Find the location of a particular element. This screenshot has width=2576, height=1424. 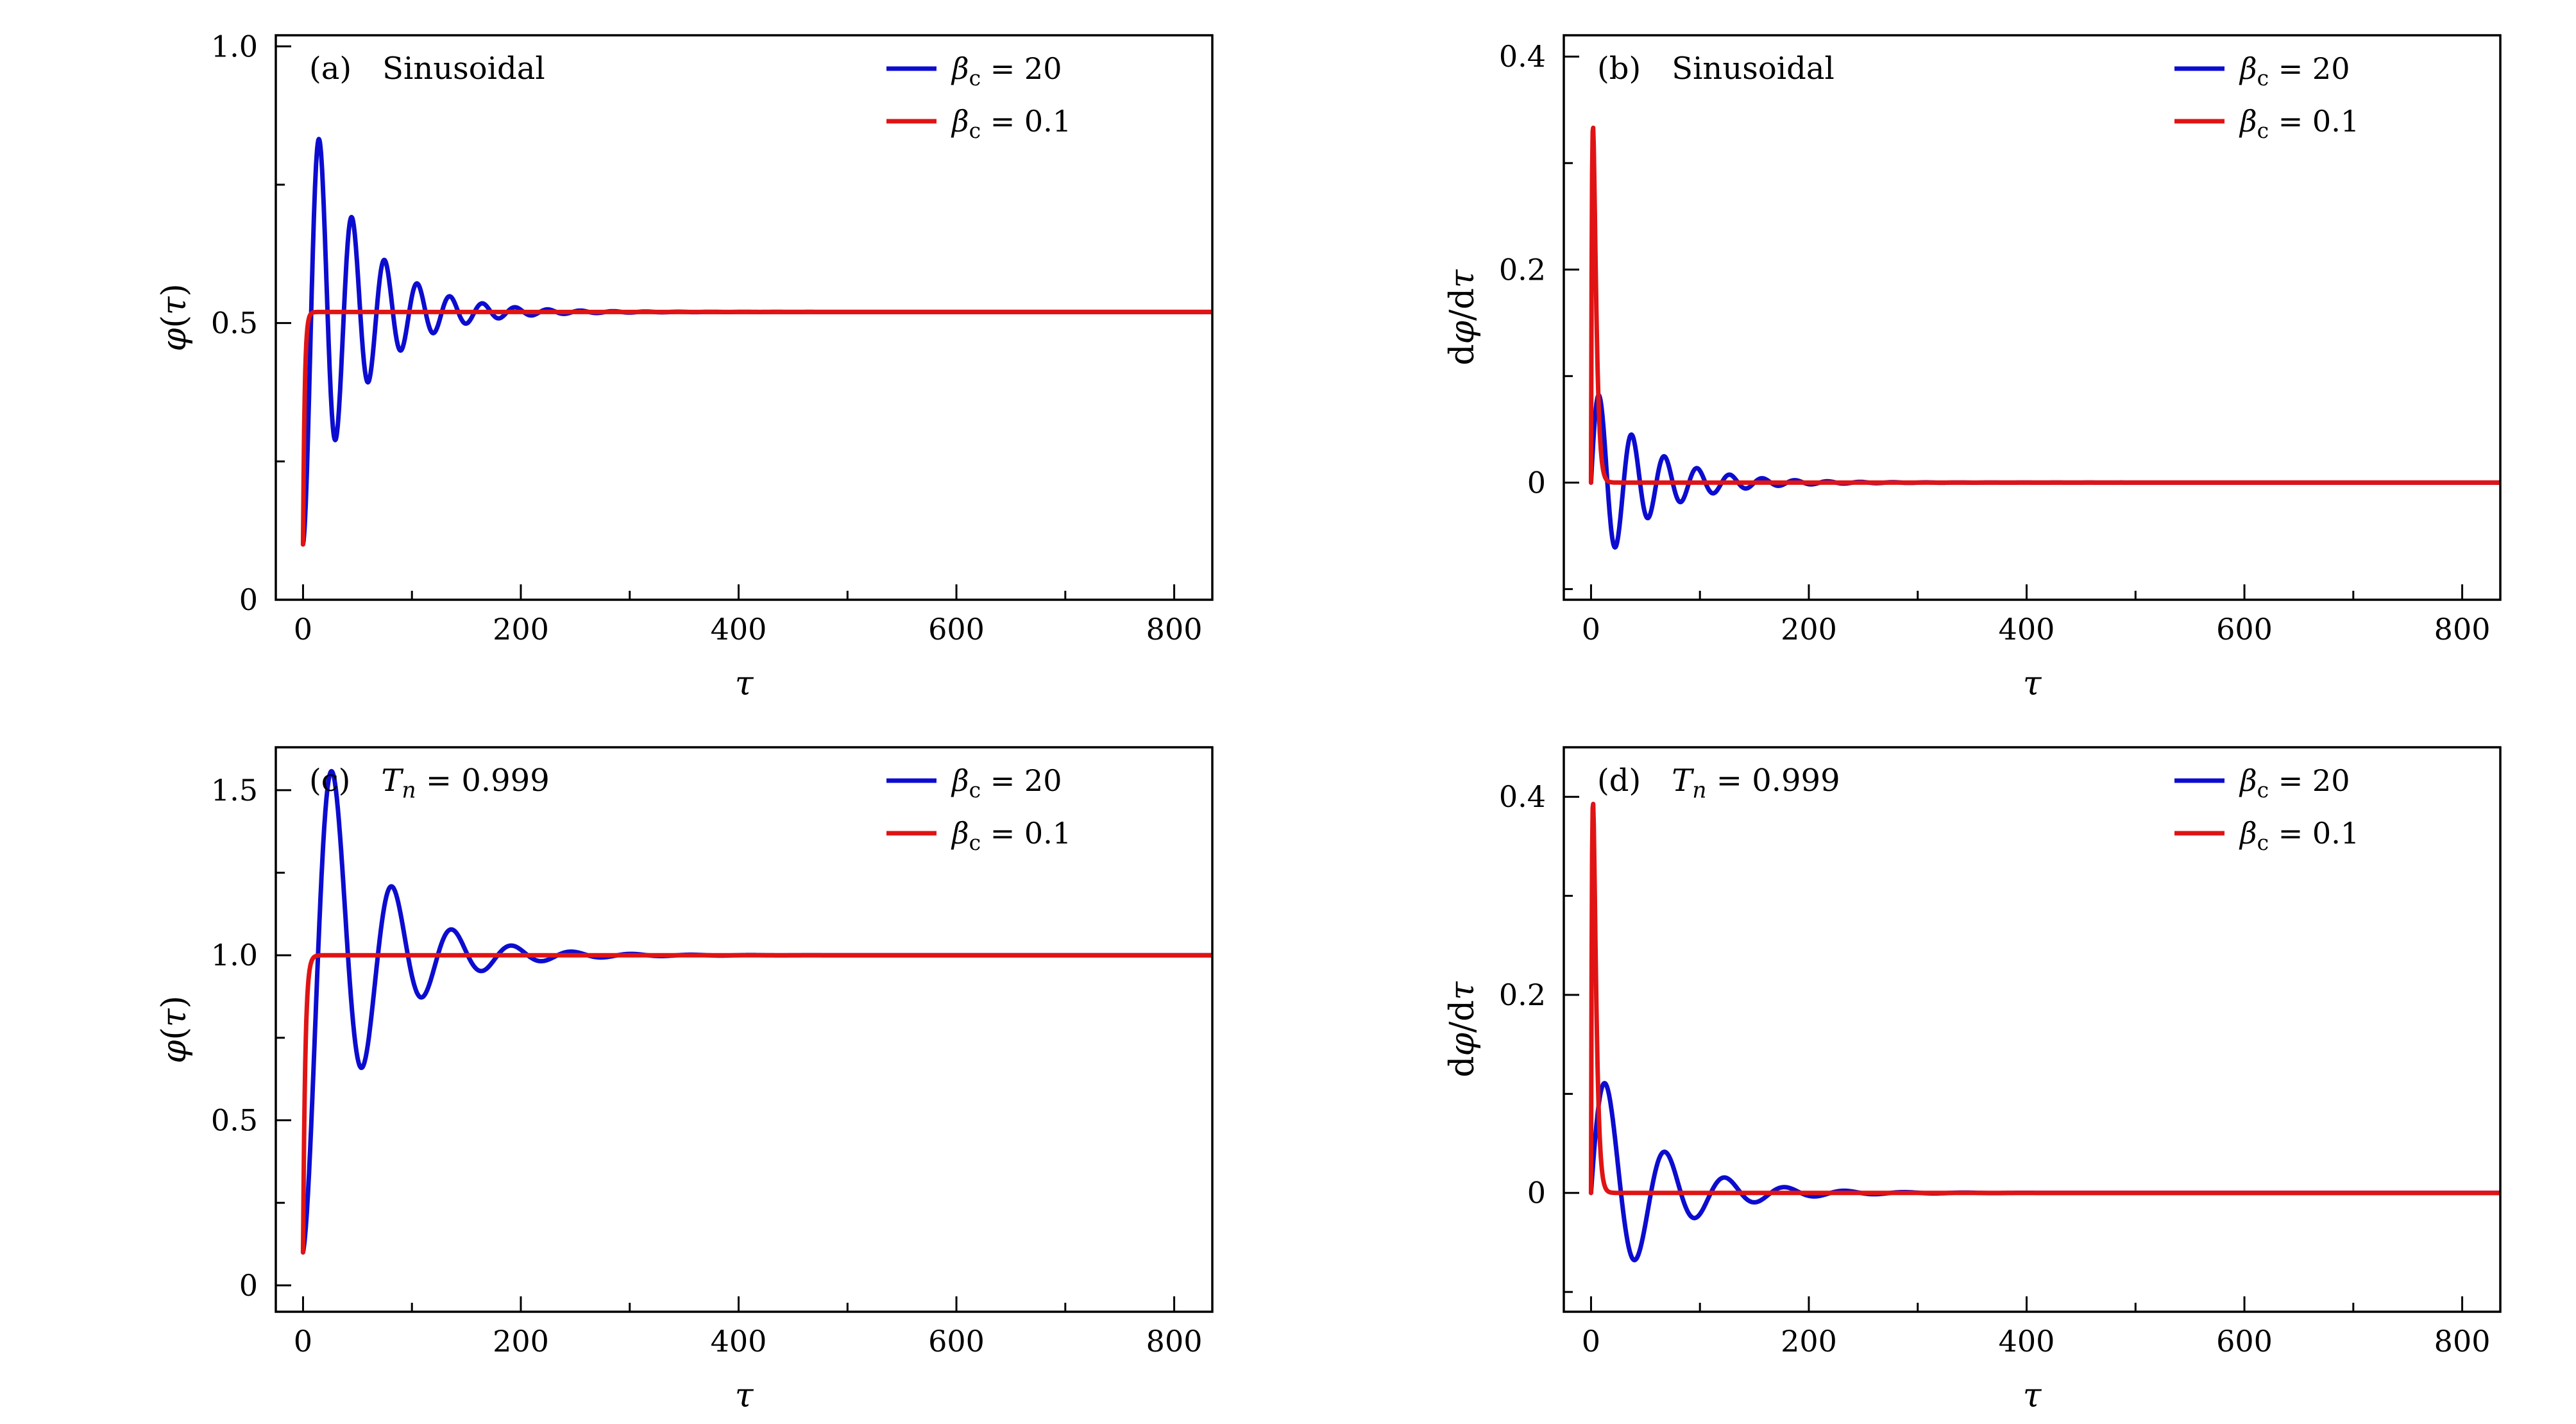

panel-annotation-label: (d) Tn = 0.999 is located at coordinates (1718, 783).